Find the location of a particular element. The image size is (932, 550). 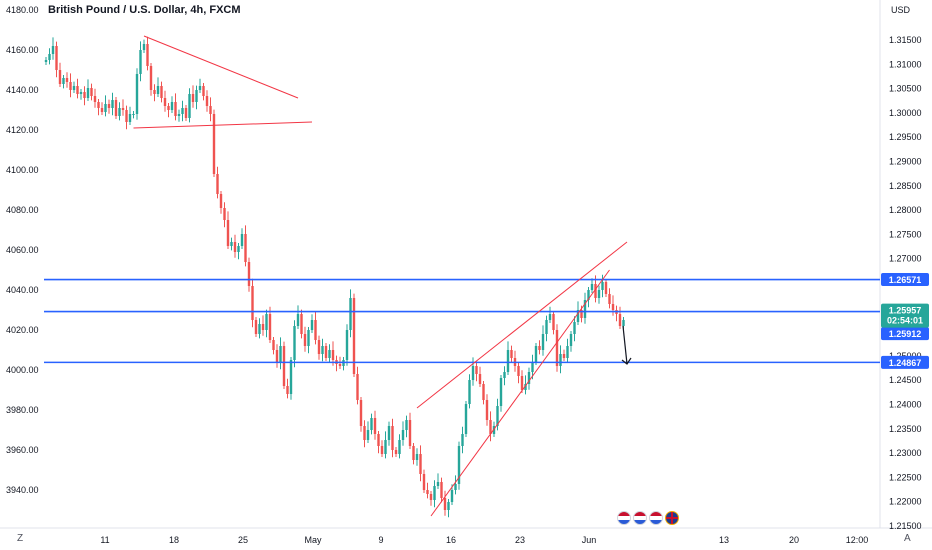

time-axis-tick-label: Jun is located at coordinates (589, 540).